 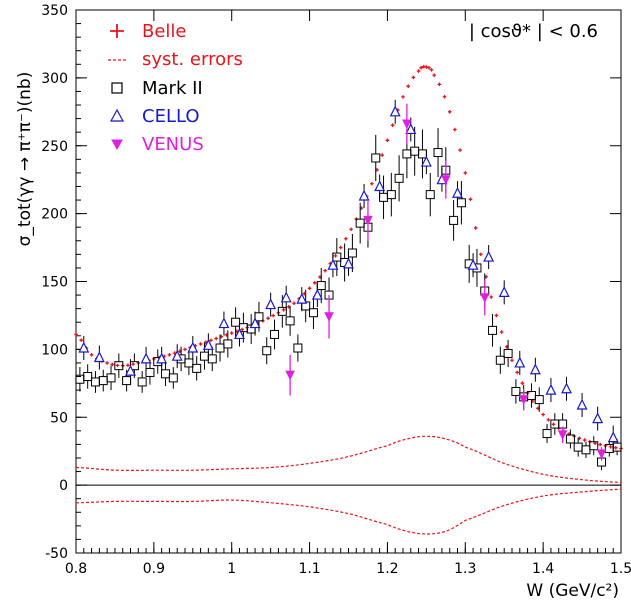 I want to click on x-tick-label: 1, so click(x=231, y=569).